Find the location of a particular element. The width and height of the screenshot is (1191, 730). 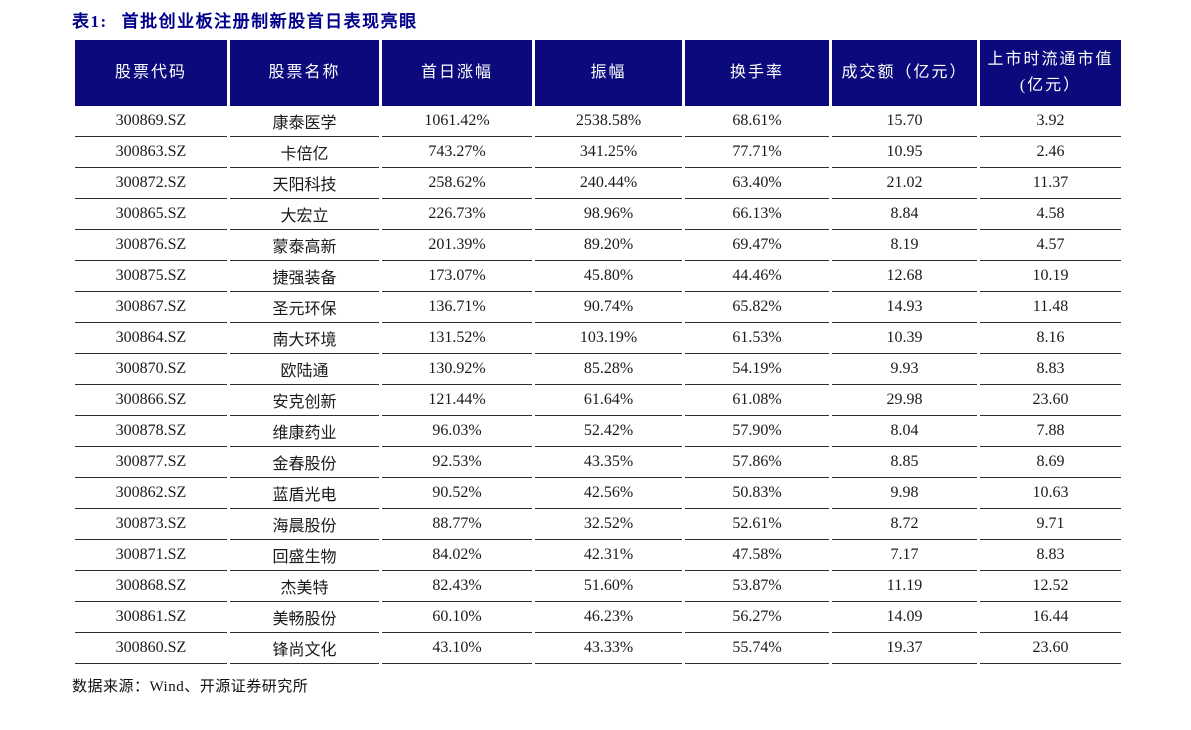

cell-amplitude: 240.44% is located at coordinates (608, 183).